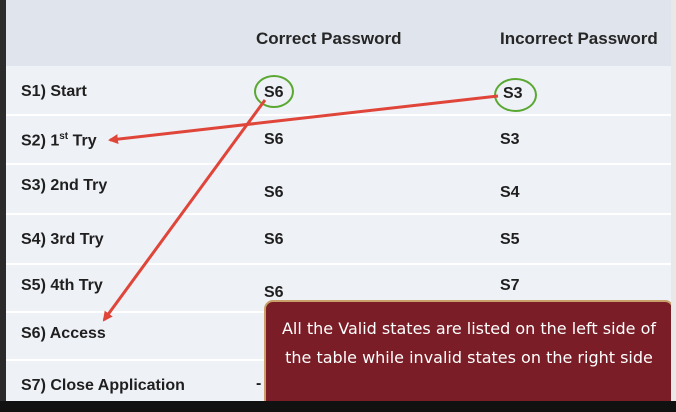 Image resolution: width=676 pixels, height=412 pixels. I want to click on arrow-to-access, so click(184, 210).